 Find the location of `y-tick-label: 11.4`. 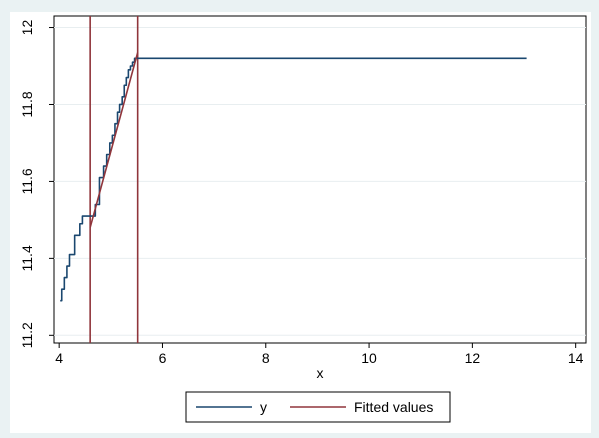

y-tick-label: 11.4 is located at coordinates (27, 258).